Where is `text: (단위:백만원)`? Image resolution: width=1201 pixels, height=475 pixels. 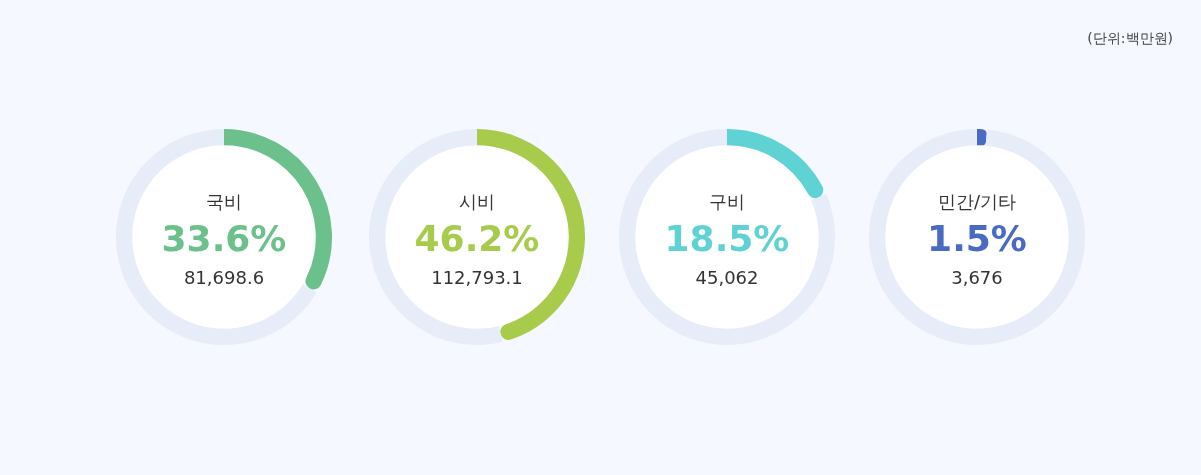 text: (단위:백만원) is located at coordinates (1130, 39).